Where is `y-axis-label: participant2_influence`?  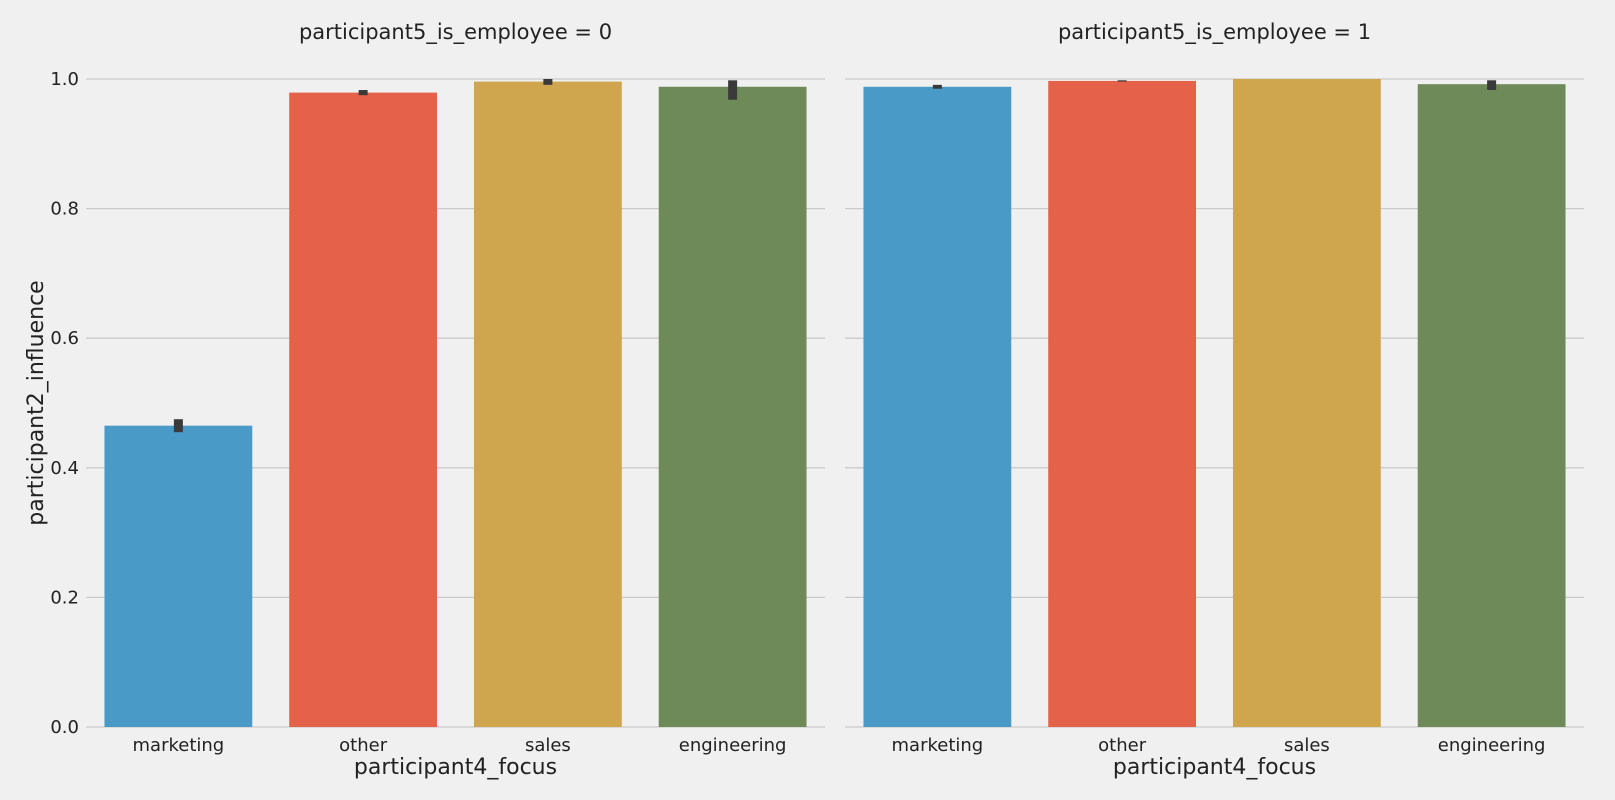
y-axis-label: participant2_influence is located at coordinates (36, 402).